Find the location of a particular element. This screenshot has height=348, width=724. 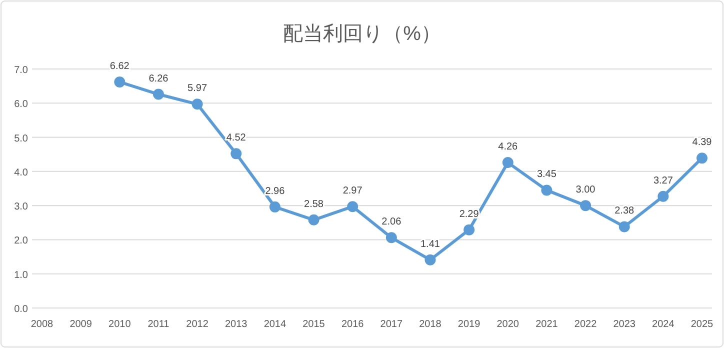

x-tick-label: 2008 is located at coordinates (42, 324).